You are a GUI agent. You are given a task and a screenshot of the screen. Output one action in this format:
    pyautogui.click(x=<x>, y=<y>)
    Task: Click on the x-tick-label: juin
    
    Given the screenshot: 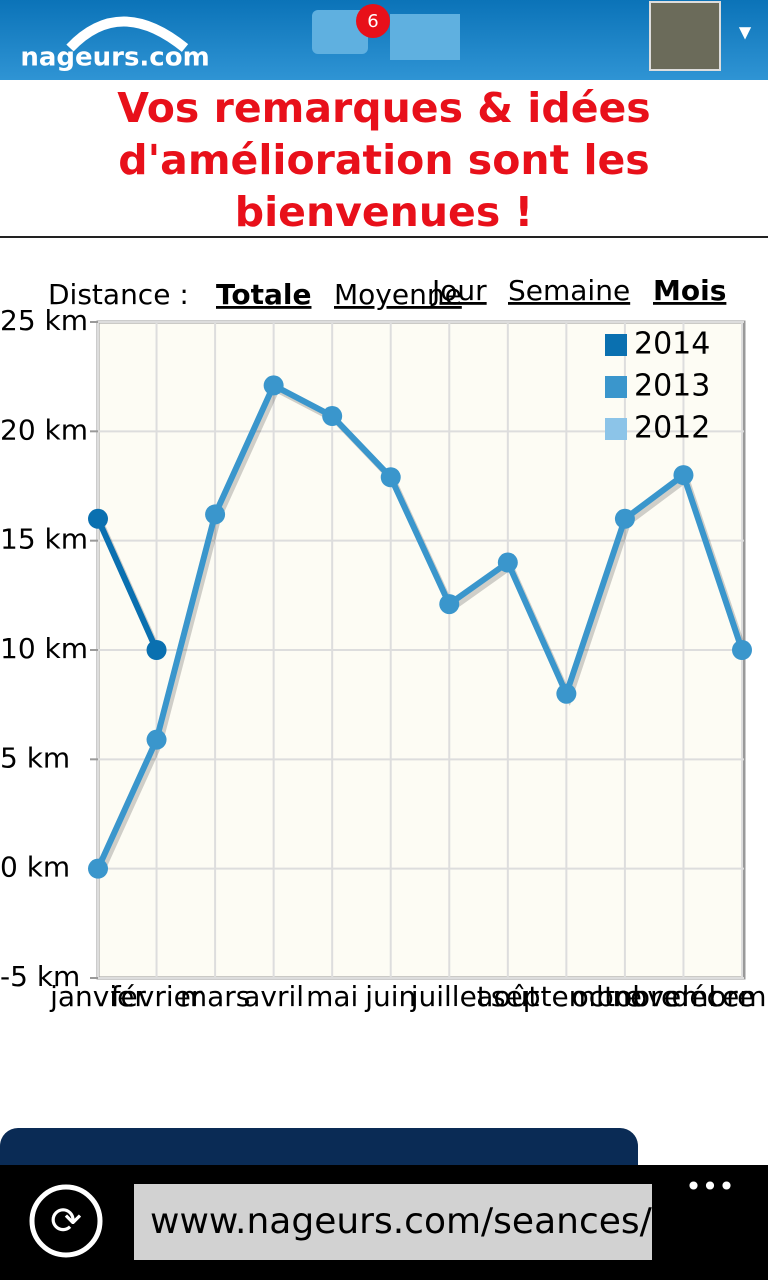 What is the action you would take?
    pyautogui.click(x=390, y=996)
    